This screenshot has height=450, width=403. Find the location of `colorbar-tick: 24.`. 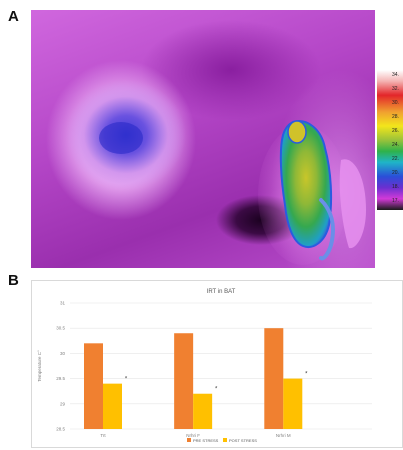

colorbar-tick: 24. is located at coordinates (395, 145).